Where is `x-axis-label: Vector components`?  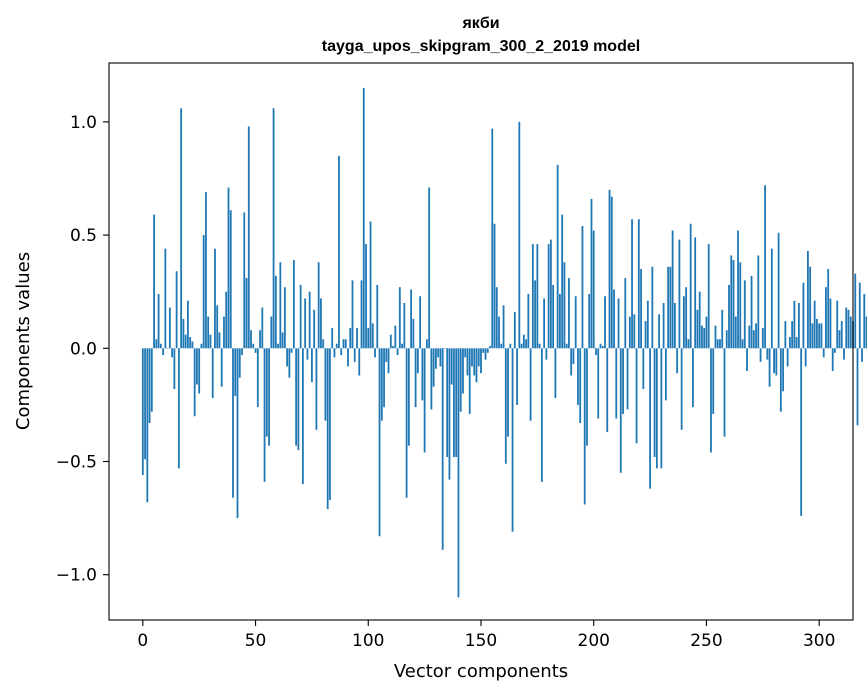
x-axis-label: Vector components is located at coordinates (481, 671).